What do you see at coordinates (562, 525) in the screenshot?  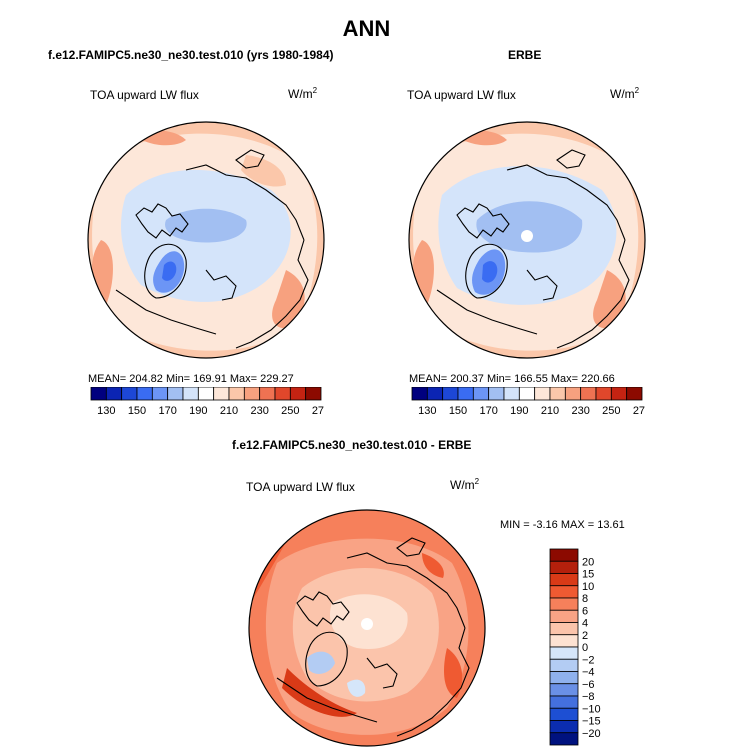 I see `diff-stats-label: MIN = -3.16 MAX = 13.61` at bounding box center [562, 525].